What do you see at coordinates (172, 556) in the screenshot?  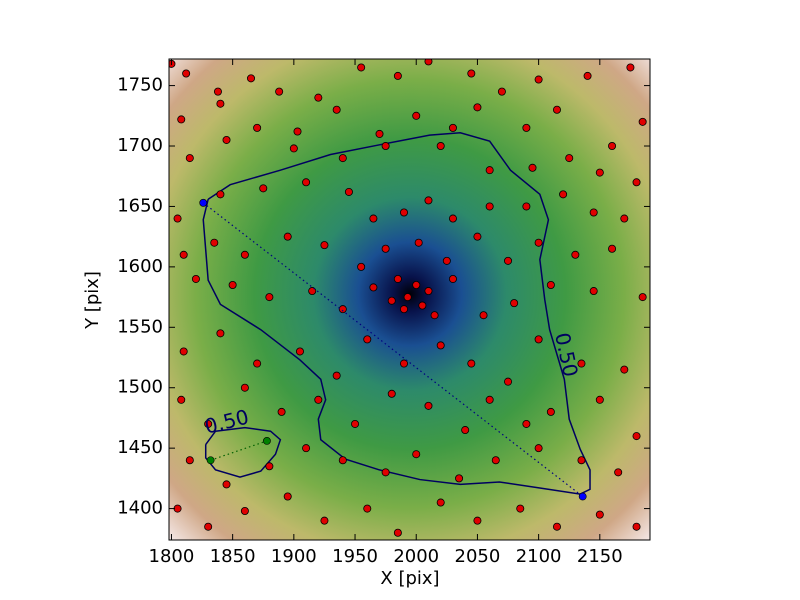 I see `x-tick-label: 1800` at bounding box center [172, 556].